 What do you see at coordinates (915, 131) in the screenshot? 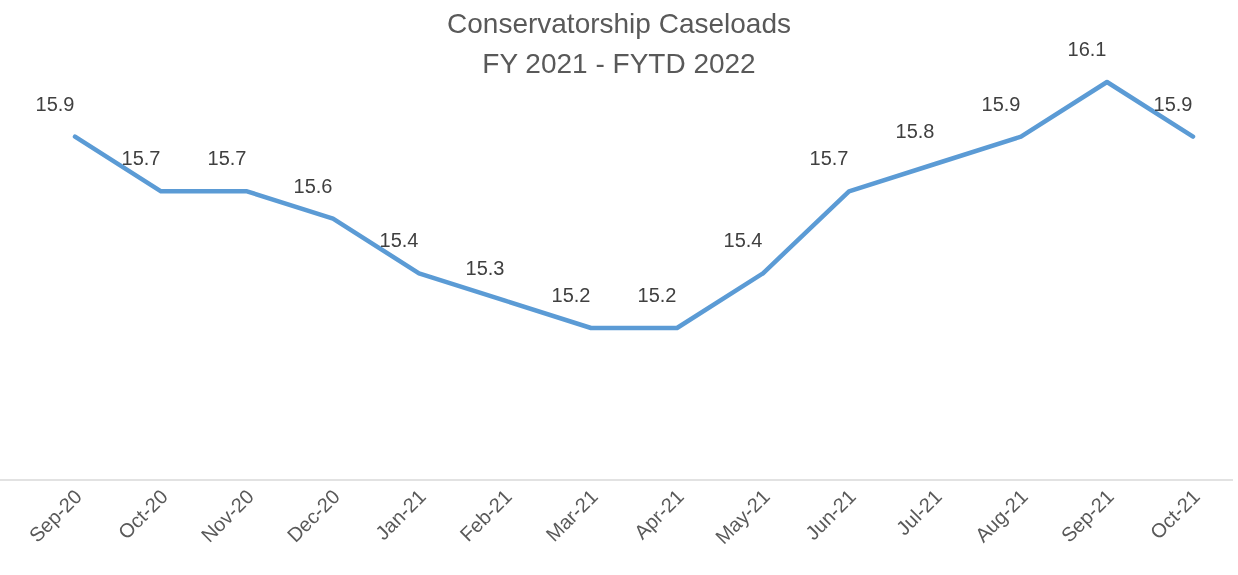
I see `data-label: 15.8` at bounding box center [915, 131].